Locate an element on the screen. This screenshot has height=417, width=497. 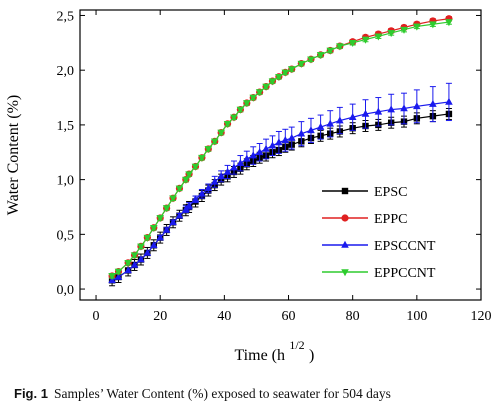
legend-label-eppc: EPPC is located at coordinates (390, 219).